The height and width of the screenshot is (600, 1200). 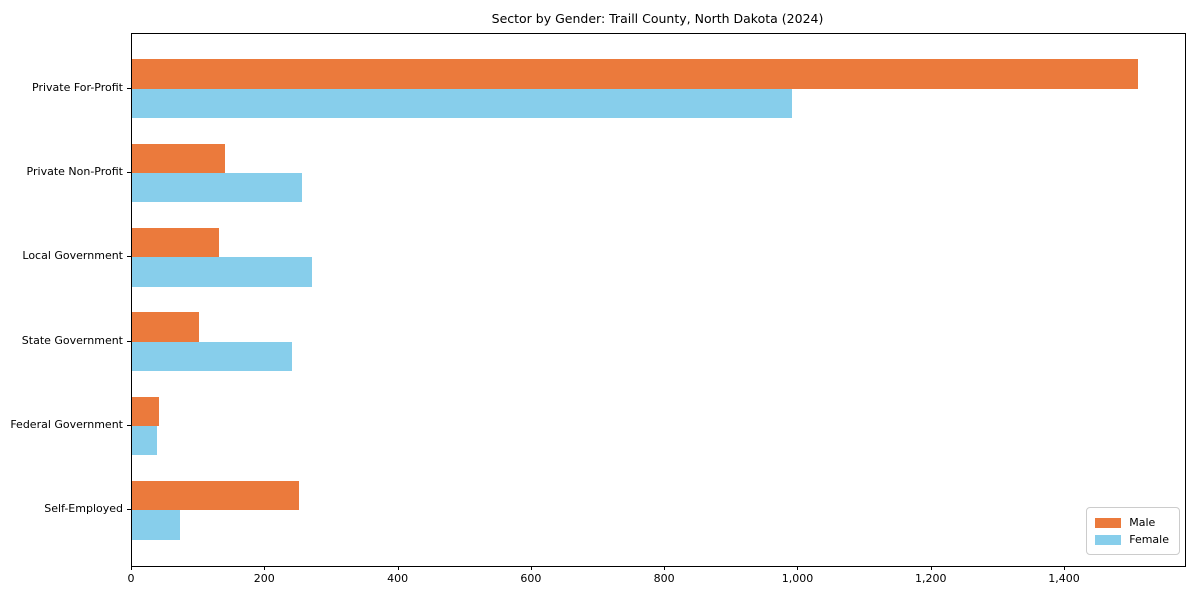 I want to click on bar-female-federal-government, so click(x=145, y=440).